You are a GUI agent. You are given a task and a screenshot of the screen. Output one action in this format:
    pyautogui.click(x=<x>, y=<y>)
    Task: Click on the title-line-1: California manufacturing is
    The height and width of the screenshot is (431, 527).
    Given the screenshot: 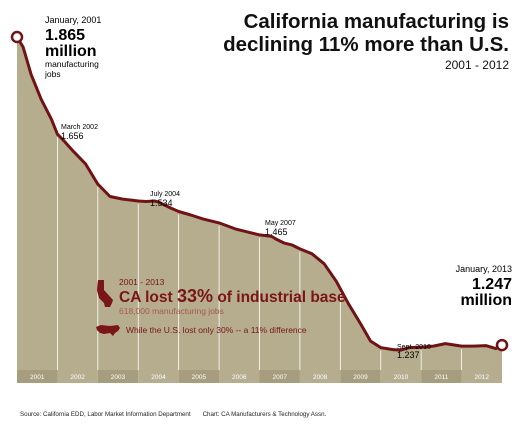 What is the action you would take?
    pyautogui.click(x=376, y=21)
    